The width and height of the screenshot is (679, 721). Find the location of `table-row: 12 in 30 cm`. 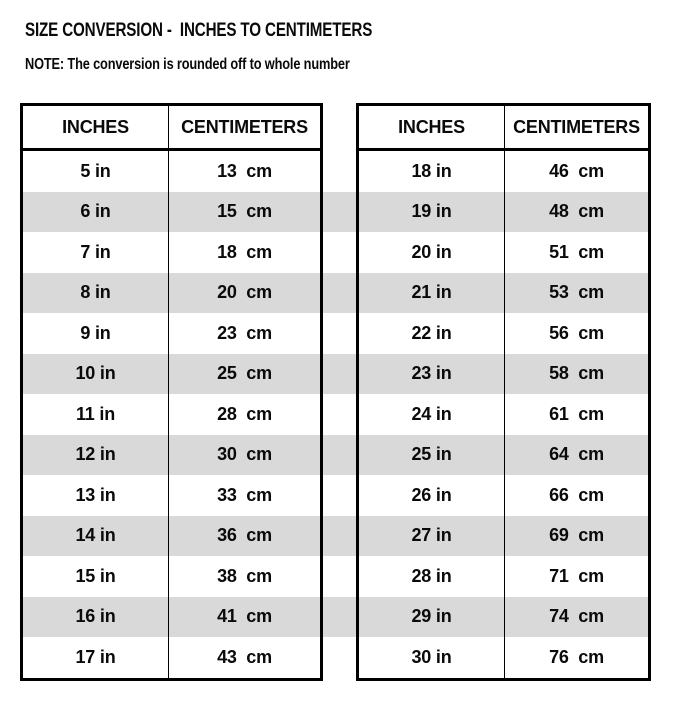

table-row: 12 in 30 cm is located at coordinates (171, 454).